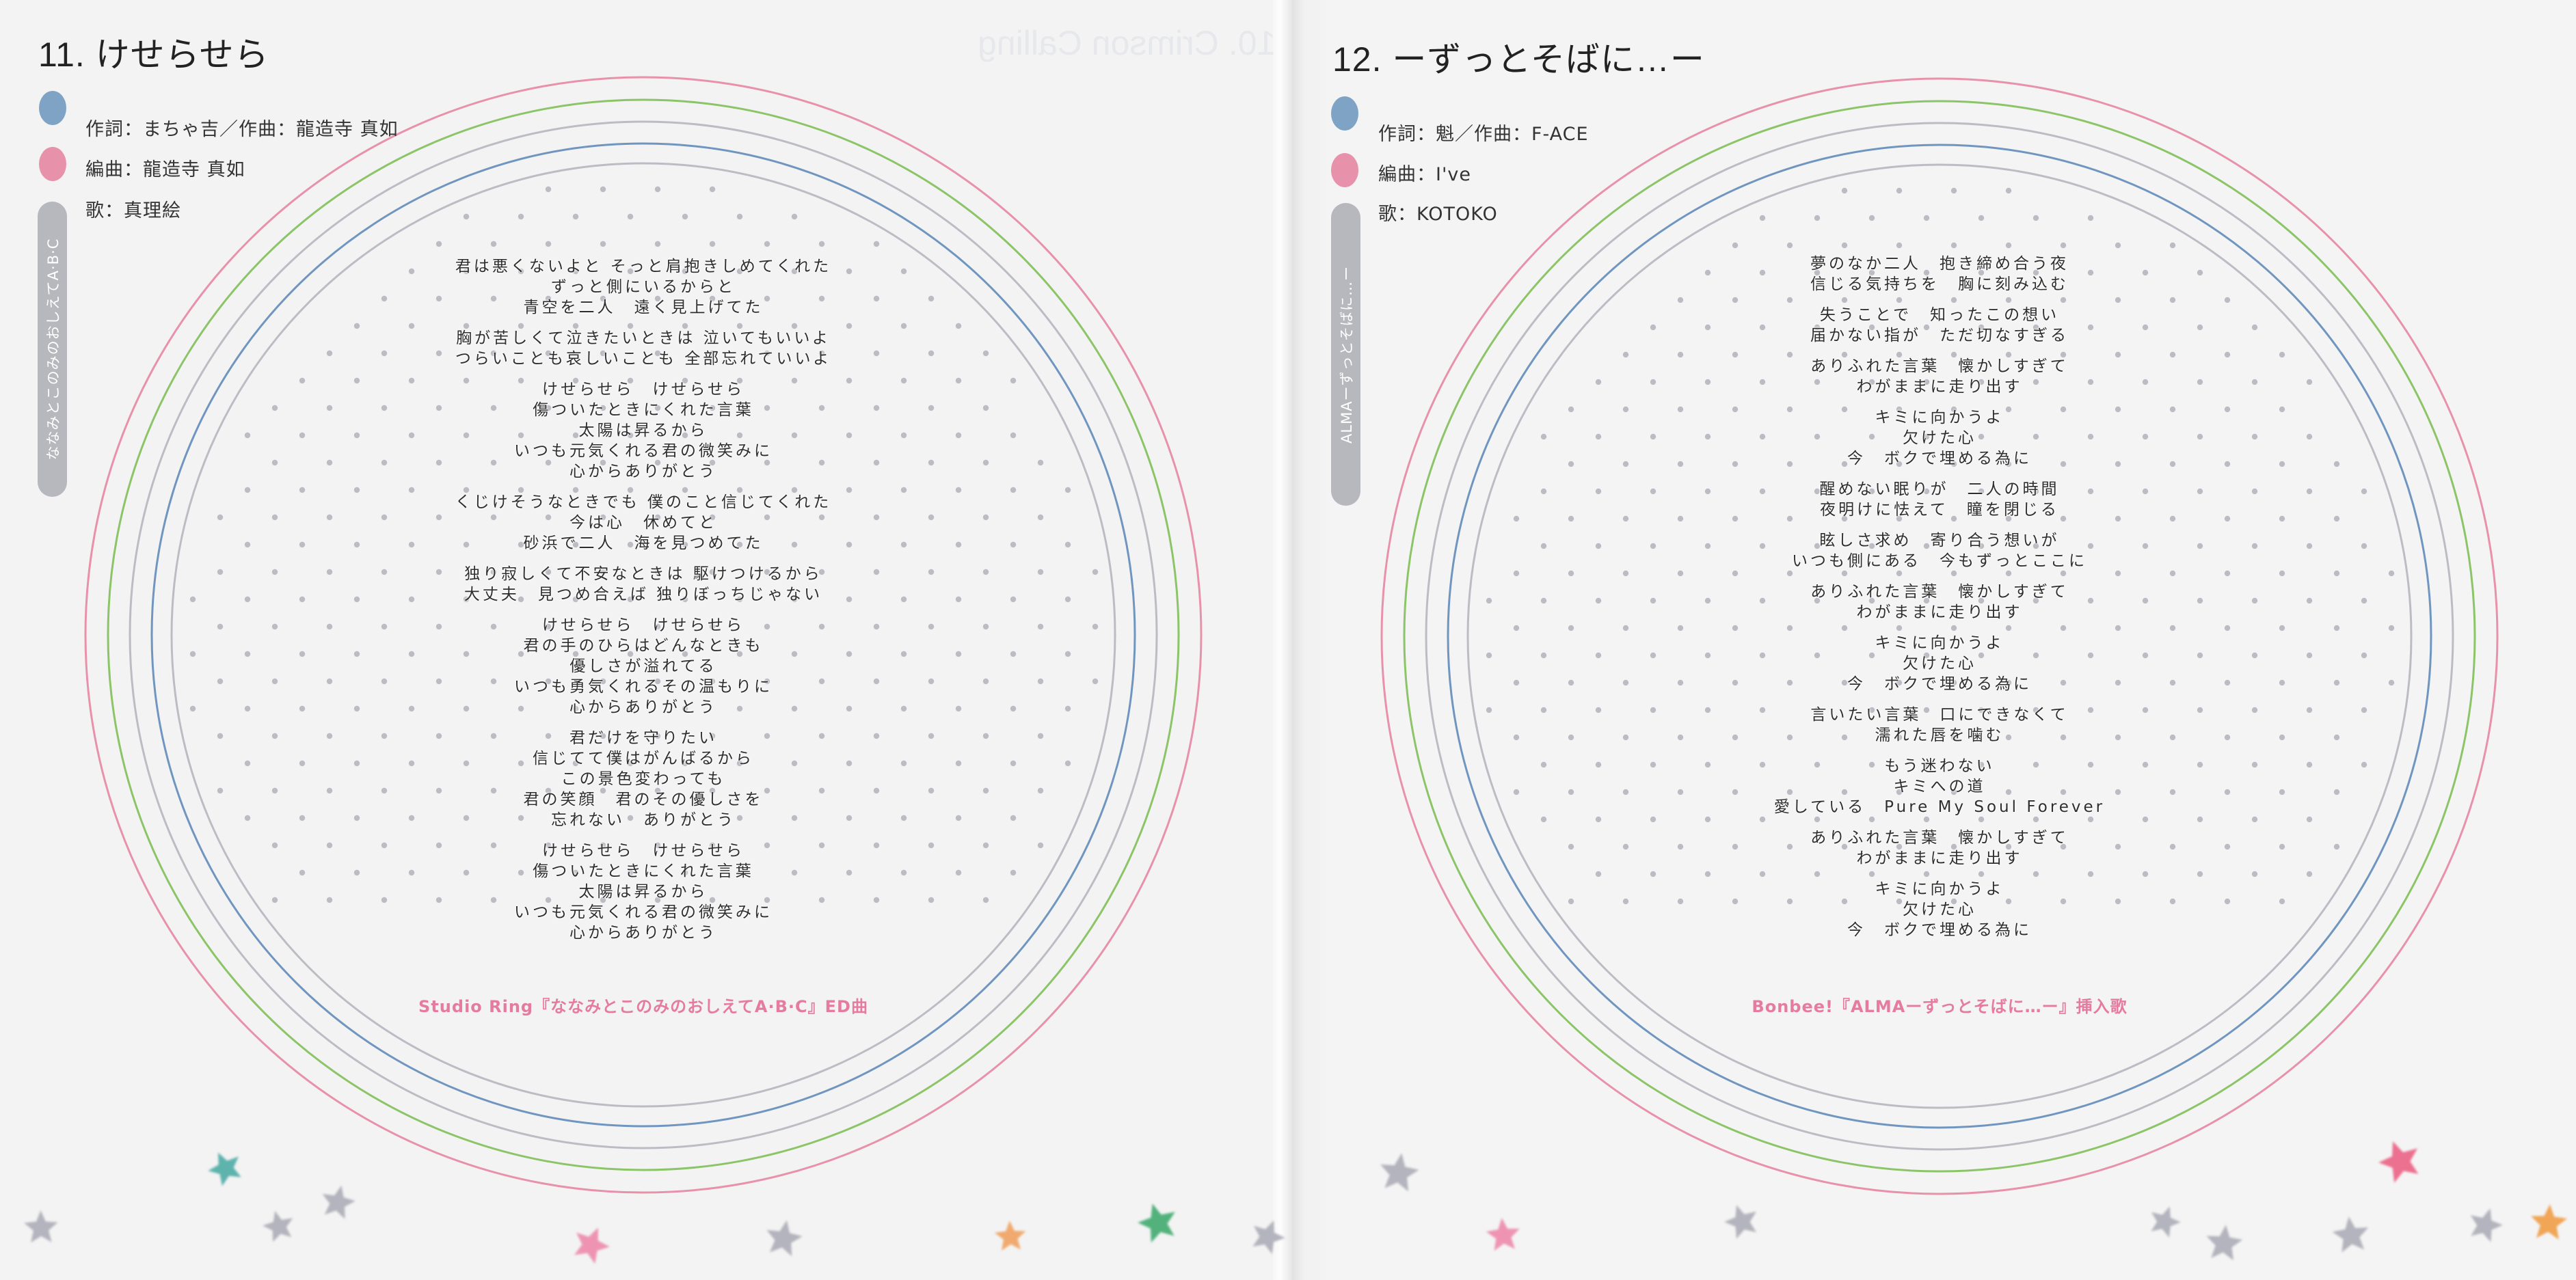 The height and width of the screenshot is (1280, 2576). What do you see at coordinates (643, 933) in the screenshot?
I see `lyric-line: 心からありがとう` at bounding box center [643, 933].